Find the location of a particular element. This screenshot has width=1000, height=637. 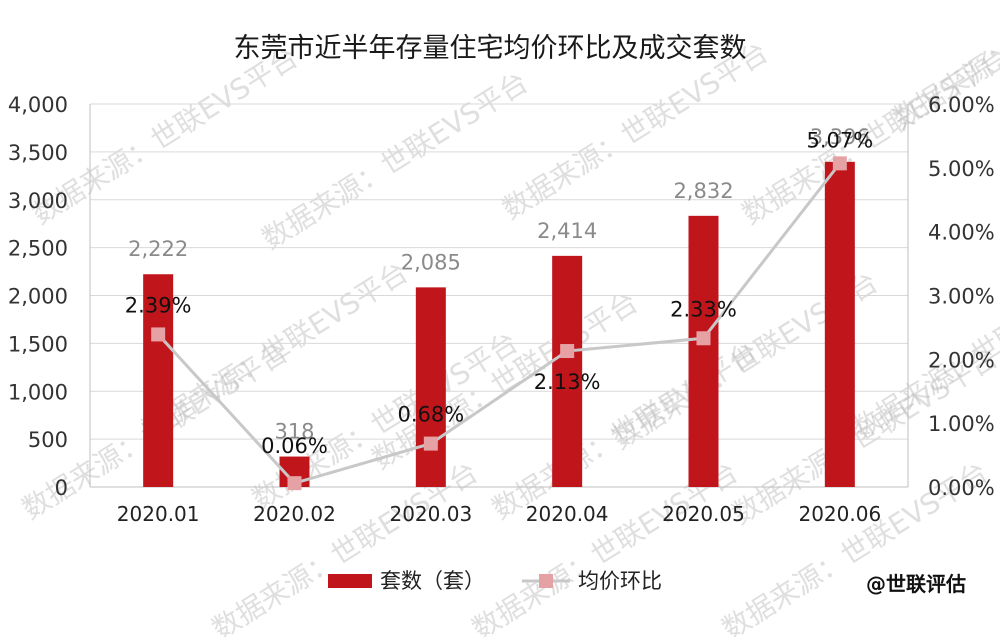

line-value-label: 0.06% is located at coordinates (294, 446).